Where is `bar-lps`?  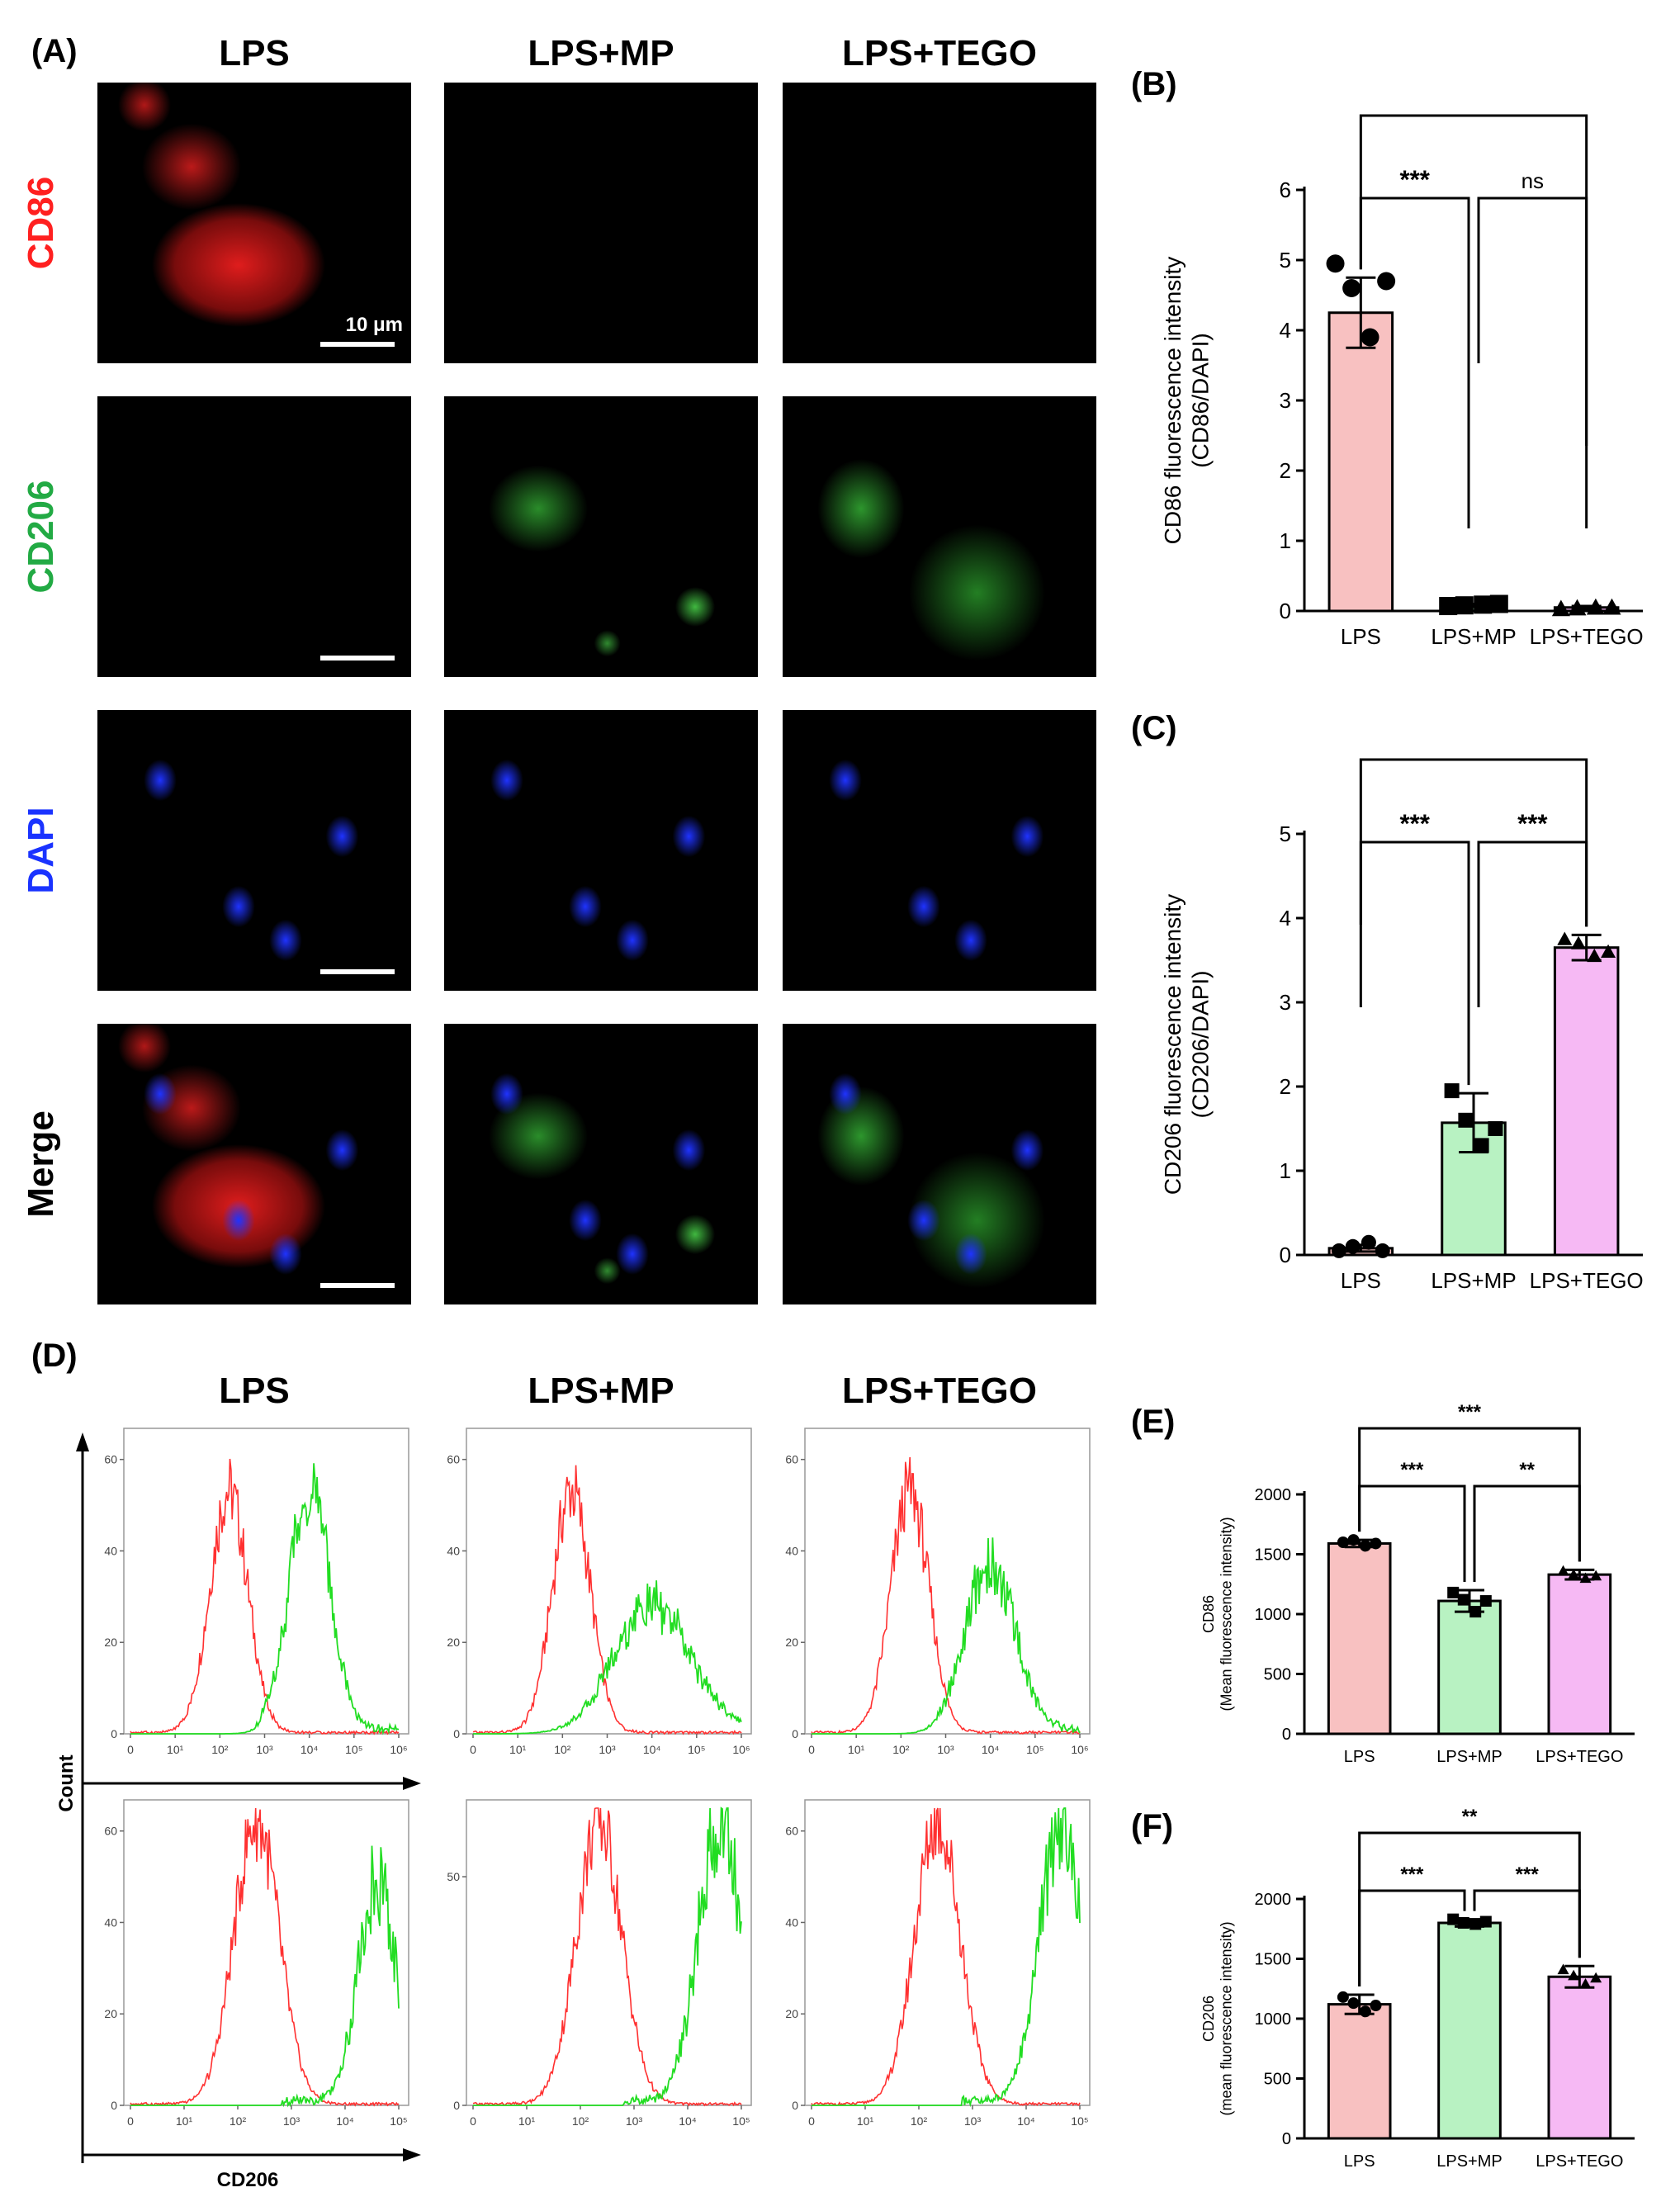 bar-lps is located at coordinates (1359, 2071).